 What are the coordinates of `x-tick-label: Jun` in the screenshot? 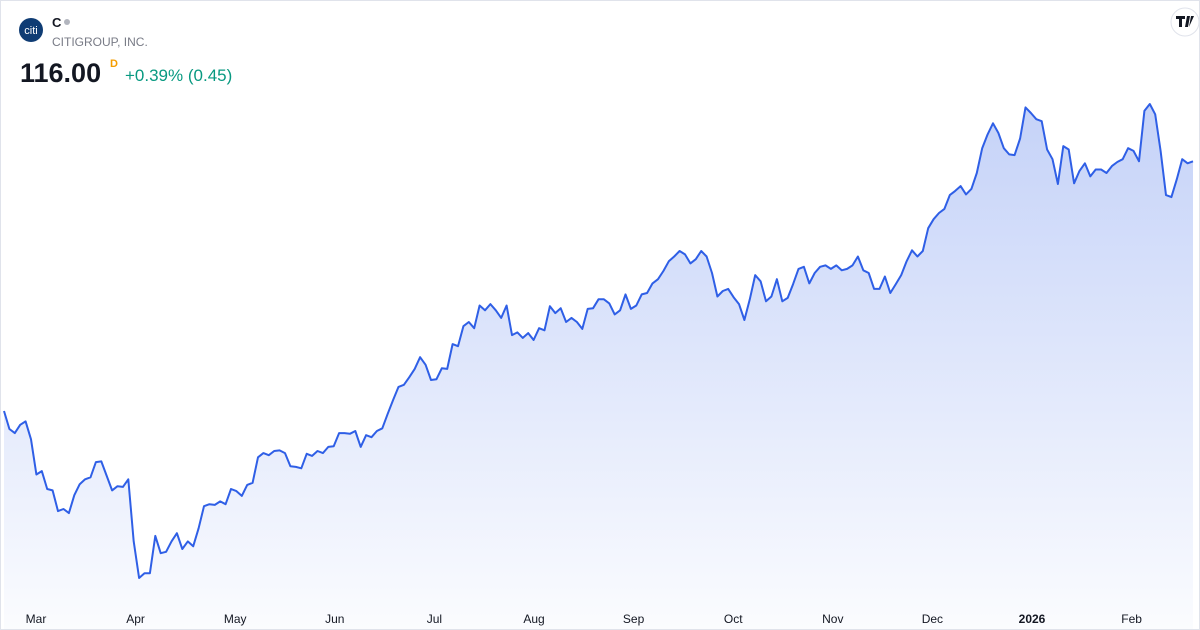 It's located at (334, 619).